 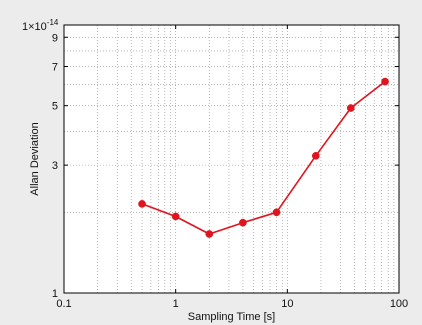 What do you see at coordinates (287, 304) in the screenshot?
I see `x-tick-label: 10` at bounding box center [287, 304].